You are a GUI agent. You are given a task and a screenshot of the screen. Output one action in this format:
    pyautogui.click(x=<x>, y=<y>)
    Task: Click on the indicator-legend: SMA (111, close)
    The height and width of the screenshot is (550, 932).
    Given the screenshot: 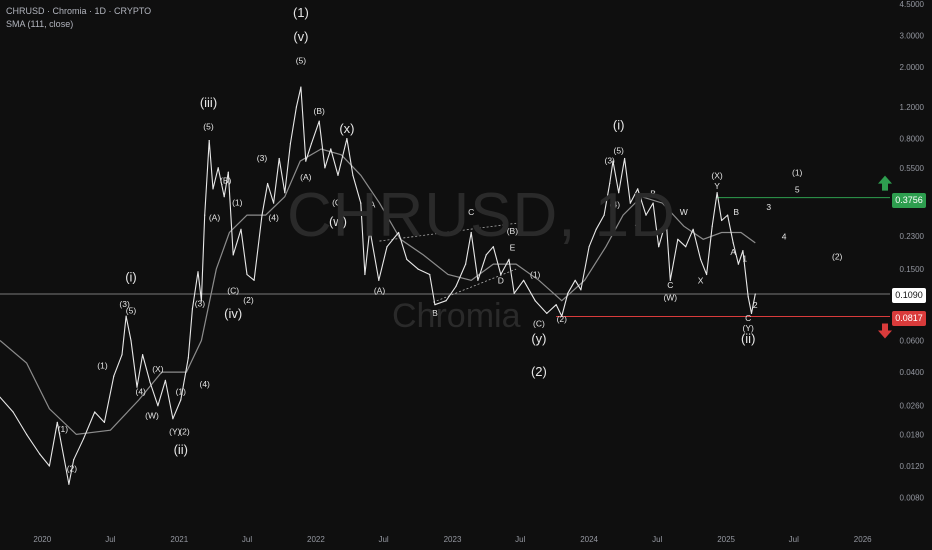 What is the action you would take?
    pyautogui.click(x=40, y=24)
    